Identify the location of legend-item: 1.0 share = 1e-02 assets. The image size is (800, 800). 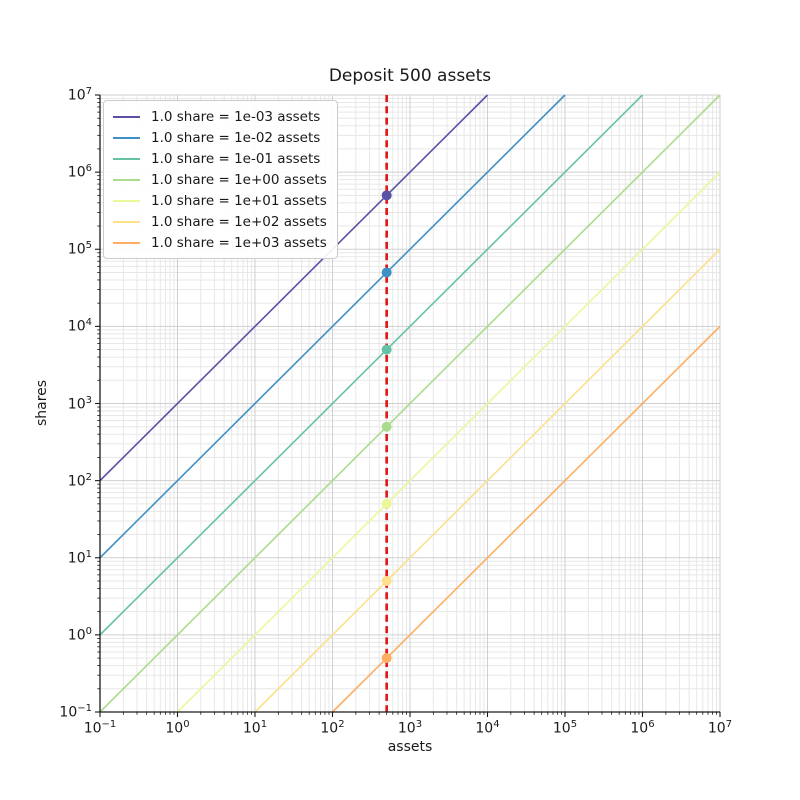
(220, 137).